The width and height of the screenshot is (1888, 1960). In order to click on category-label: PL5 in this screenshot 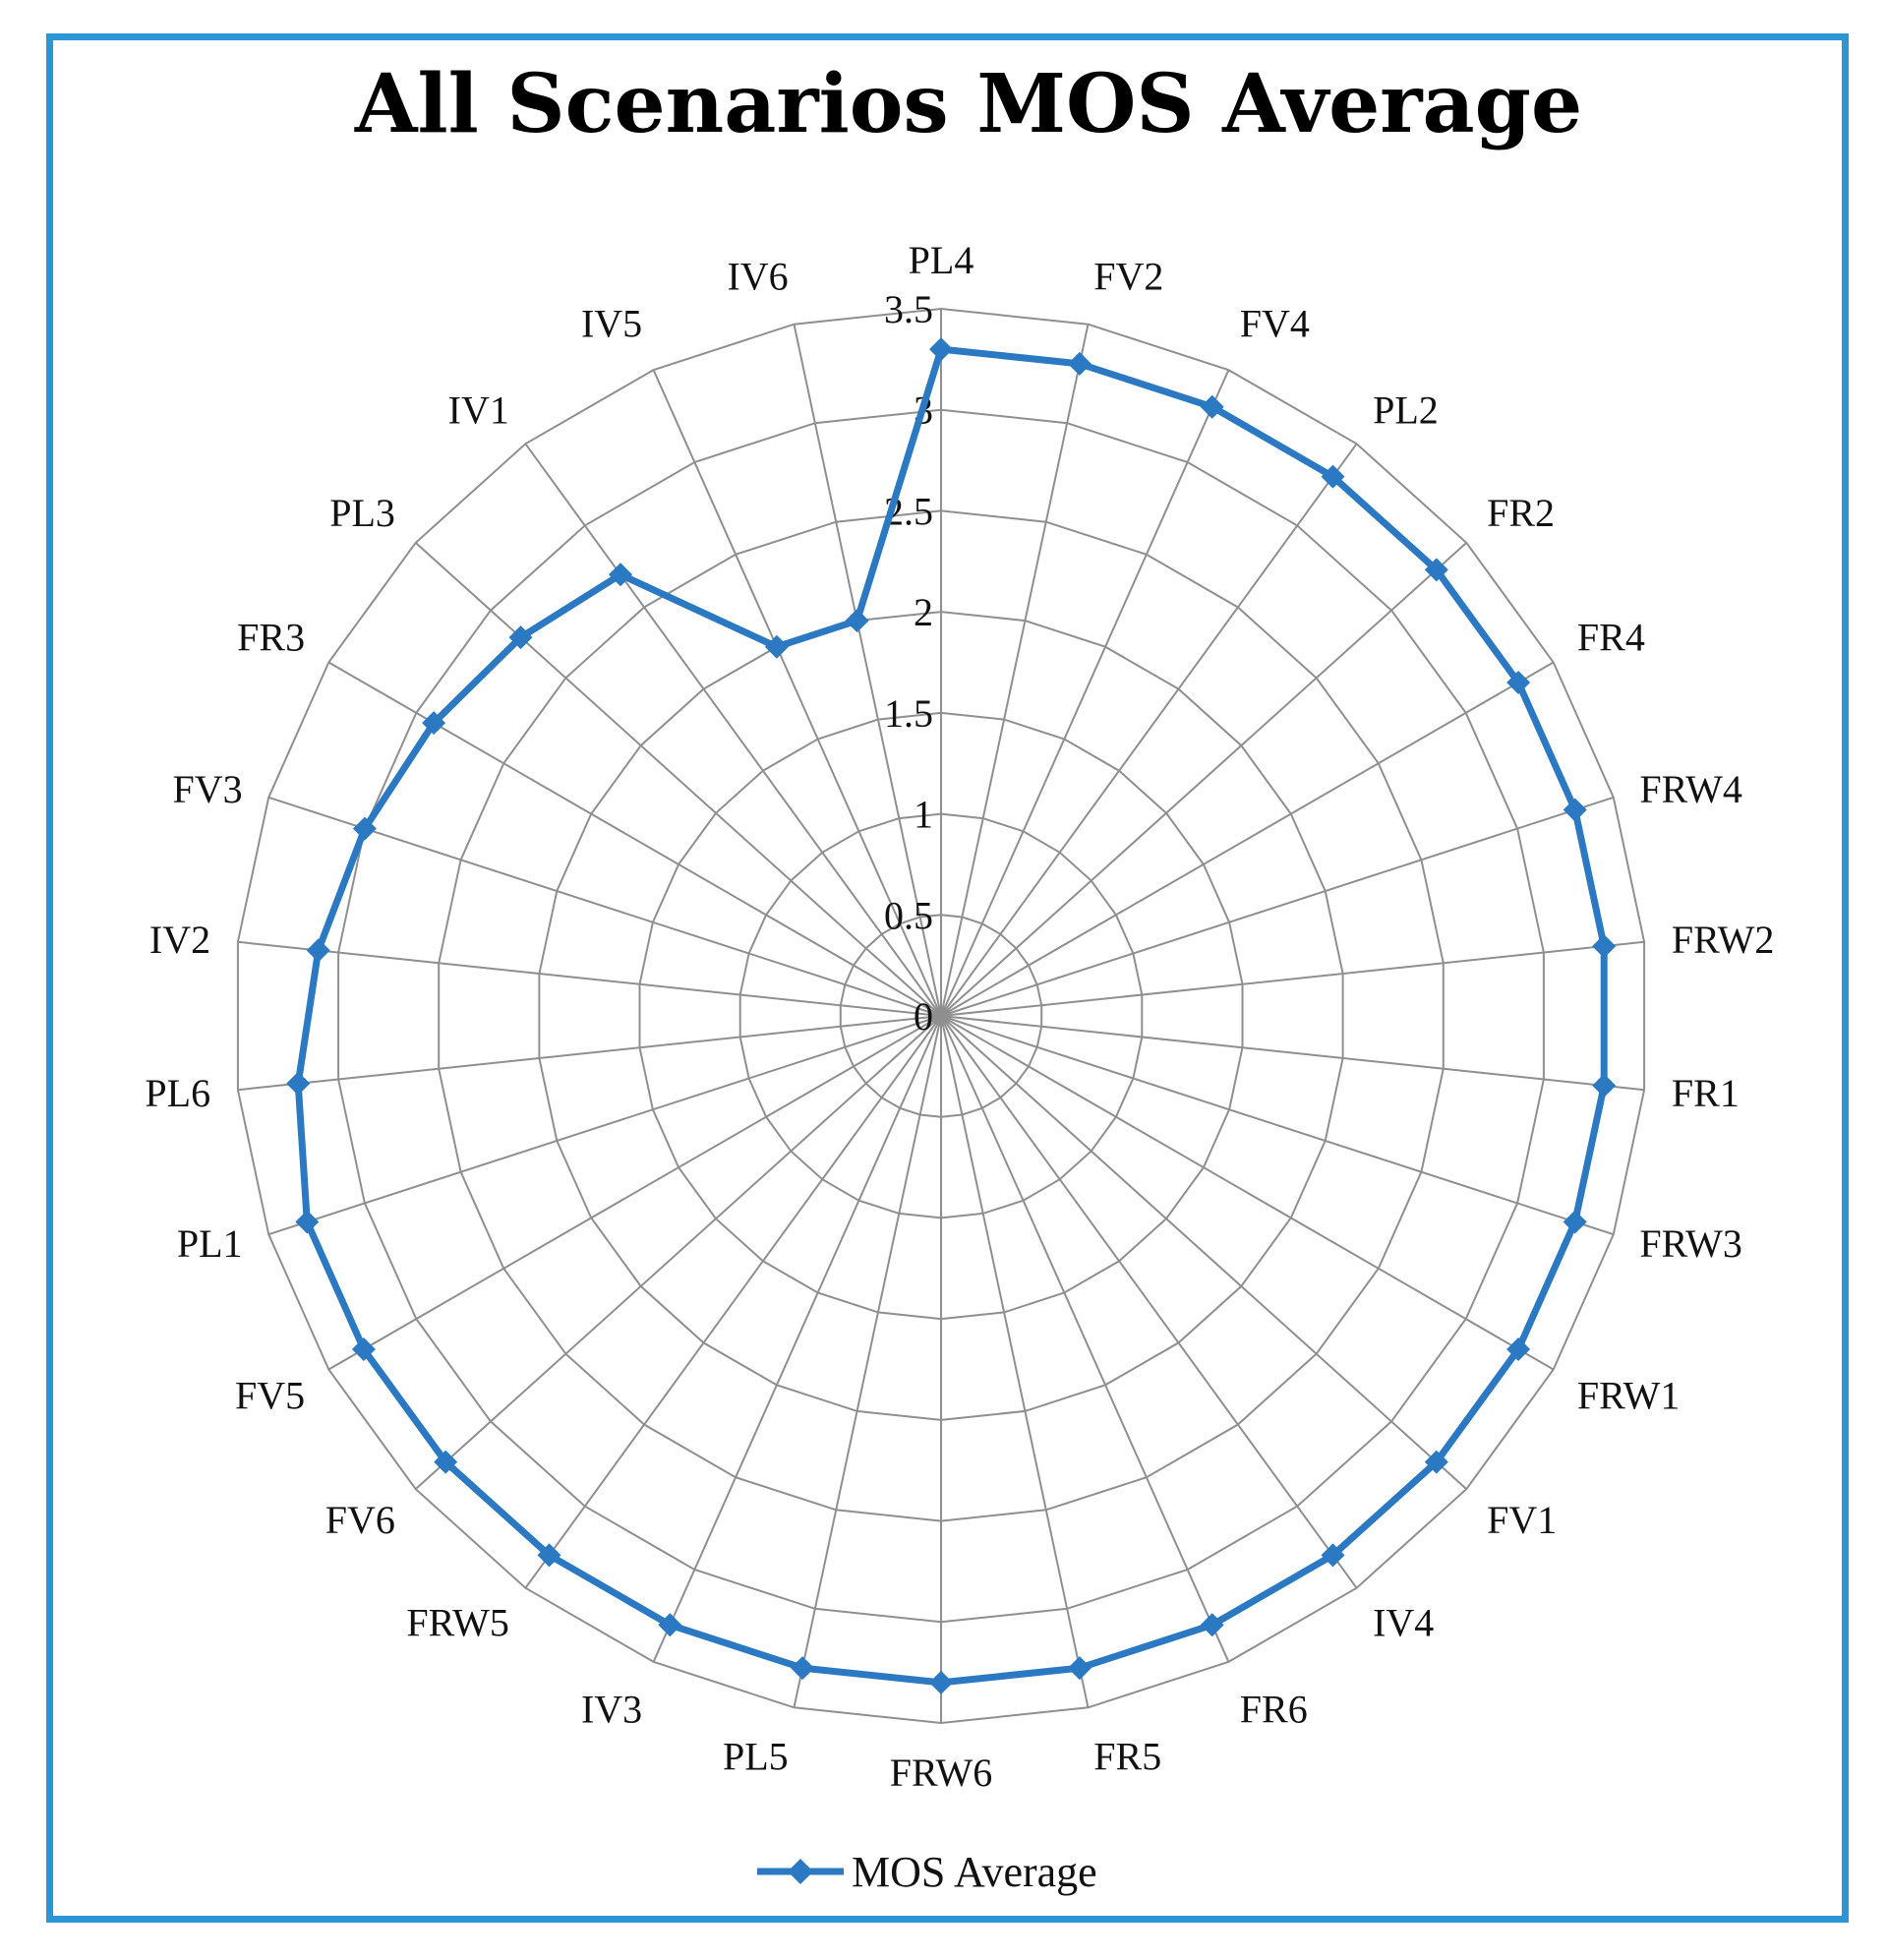, I will do `click(756, 1757)`.